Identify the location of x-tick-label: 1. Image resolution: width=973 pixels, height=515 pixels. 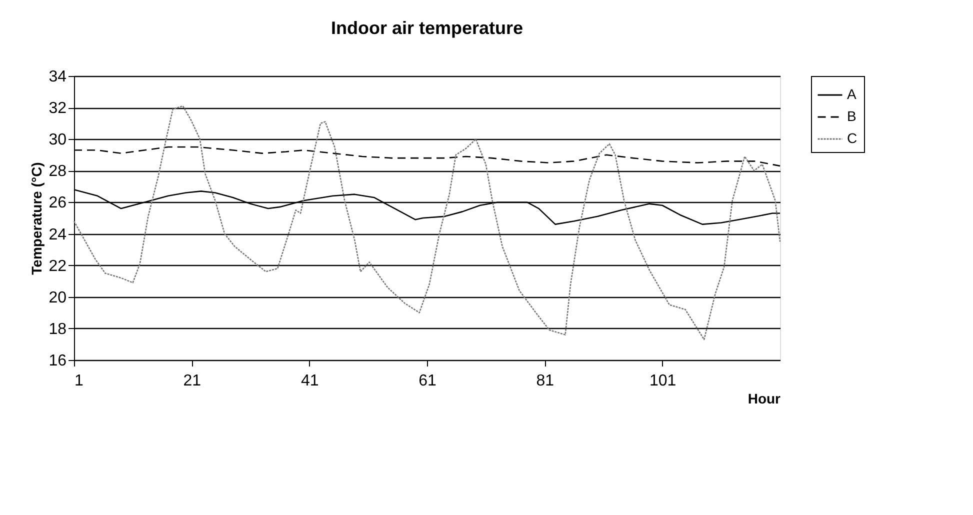
(79, 381).